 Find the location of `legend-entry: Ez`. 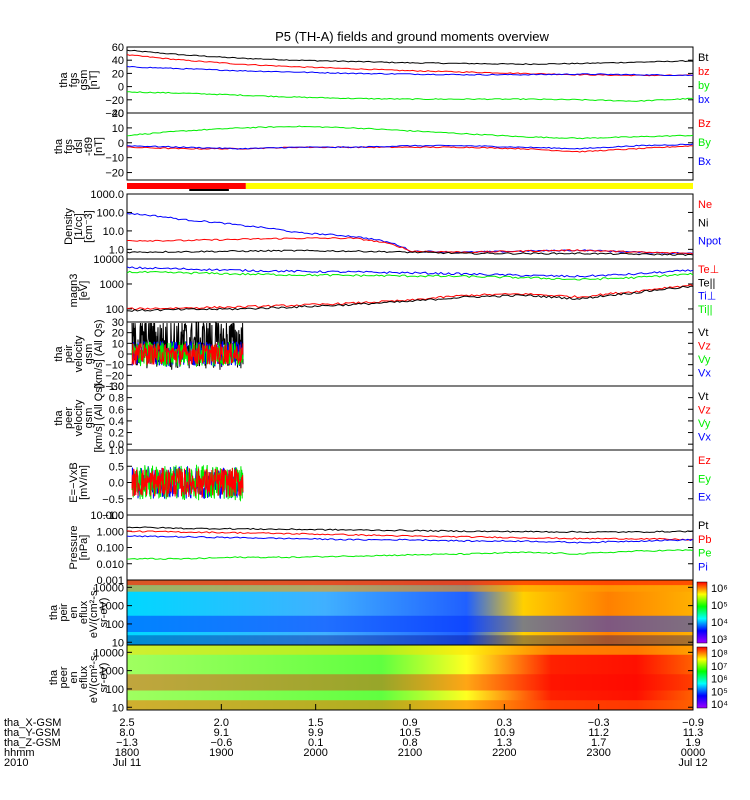

legend-entry: Ez is located at coordinates (704, 461).